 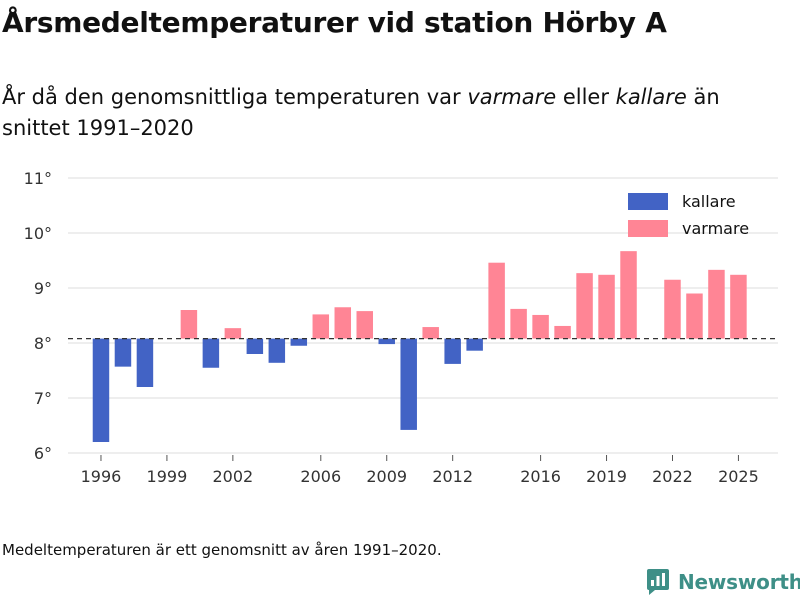 I want to click on newsworthy-logo-icon, so click(x=658, y=582).